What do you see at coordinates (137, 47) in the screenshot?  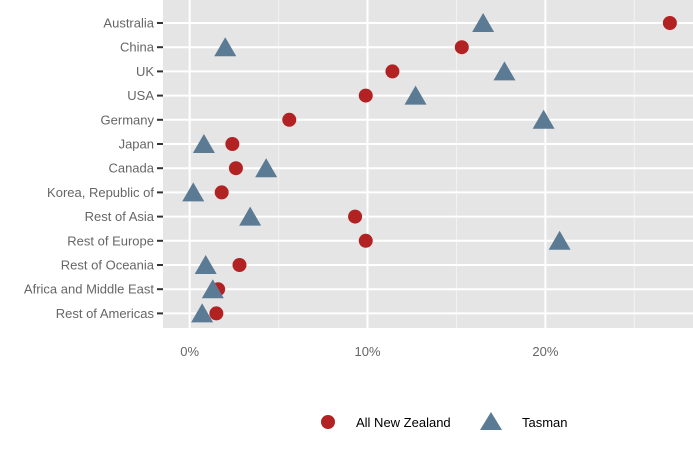 I see `category-label: China` at bounding box center [137, 47].